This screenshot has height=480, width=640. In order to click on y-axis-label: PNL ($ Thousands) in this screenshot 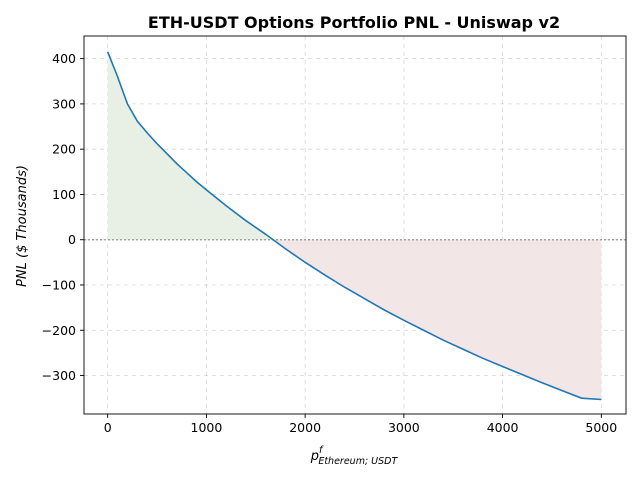, I will do `click(22, 226)`.